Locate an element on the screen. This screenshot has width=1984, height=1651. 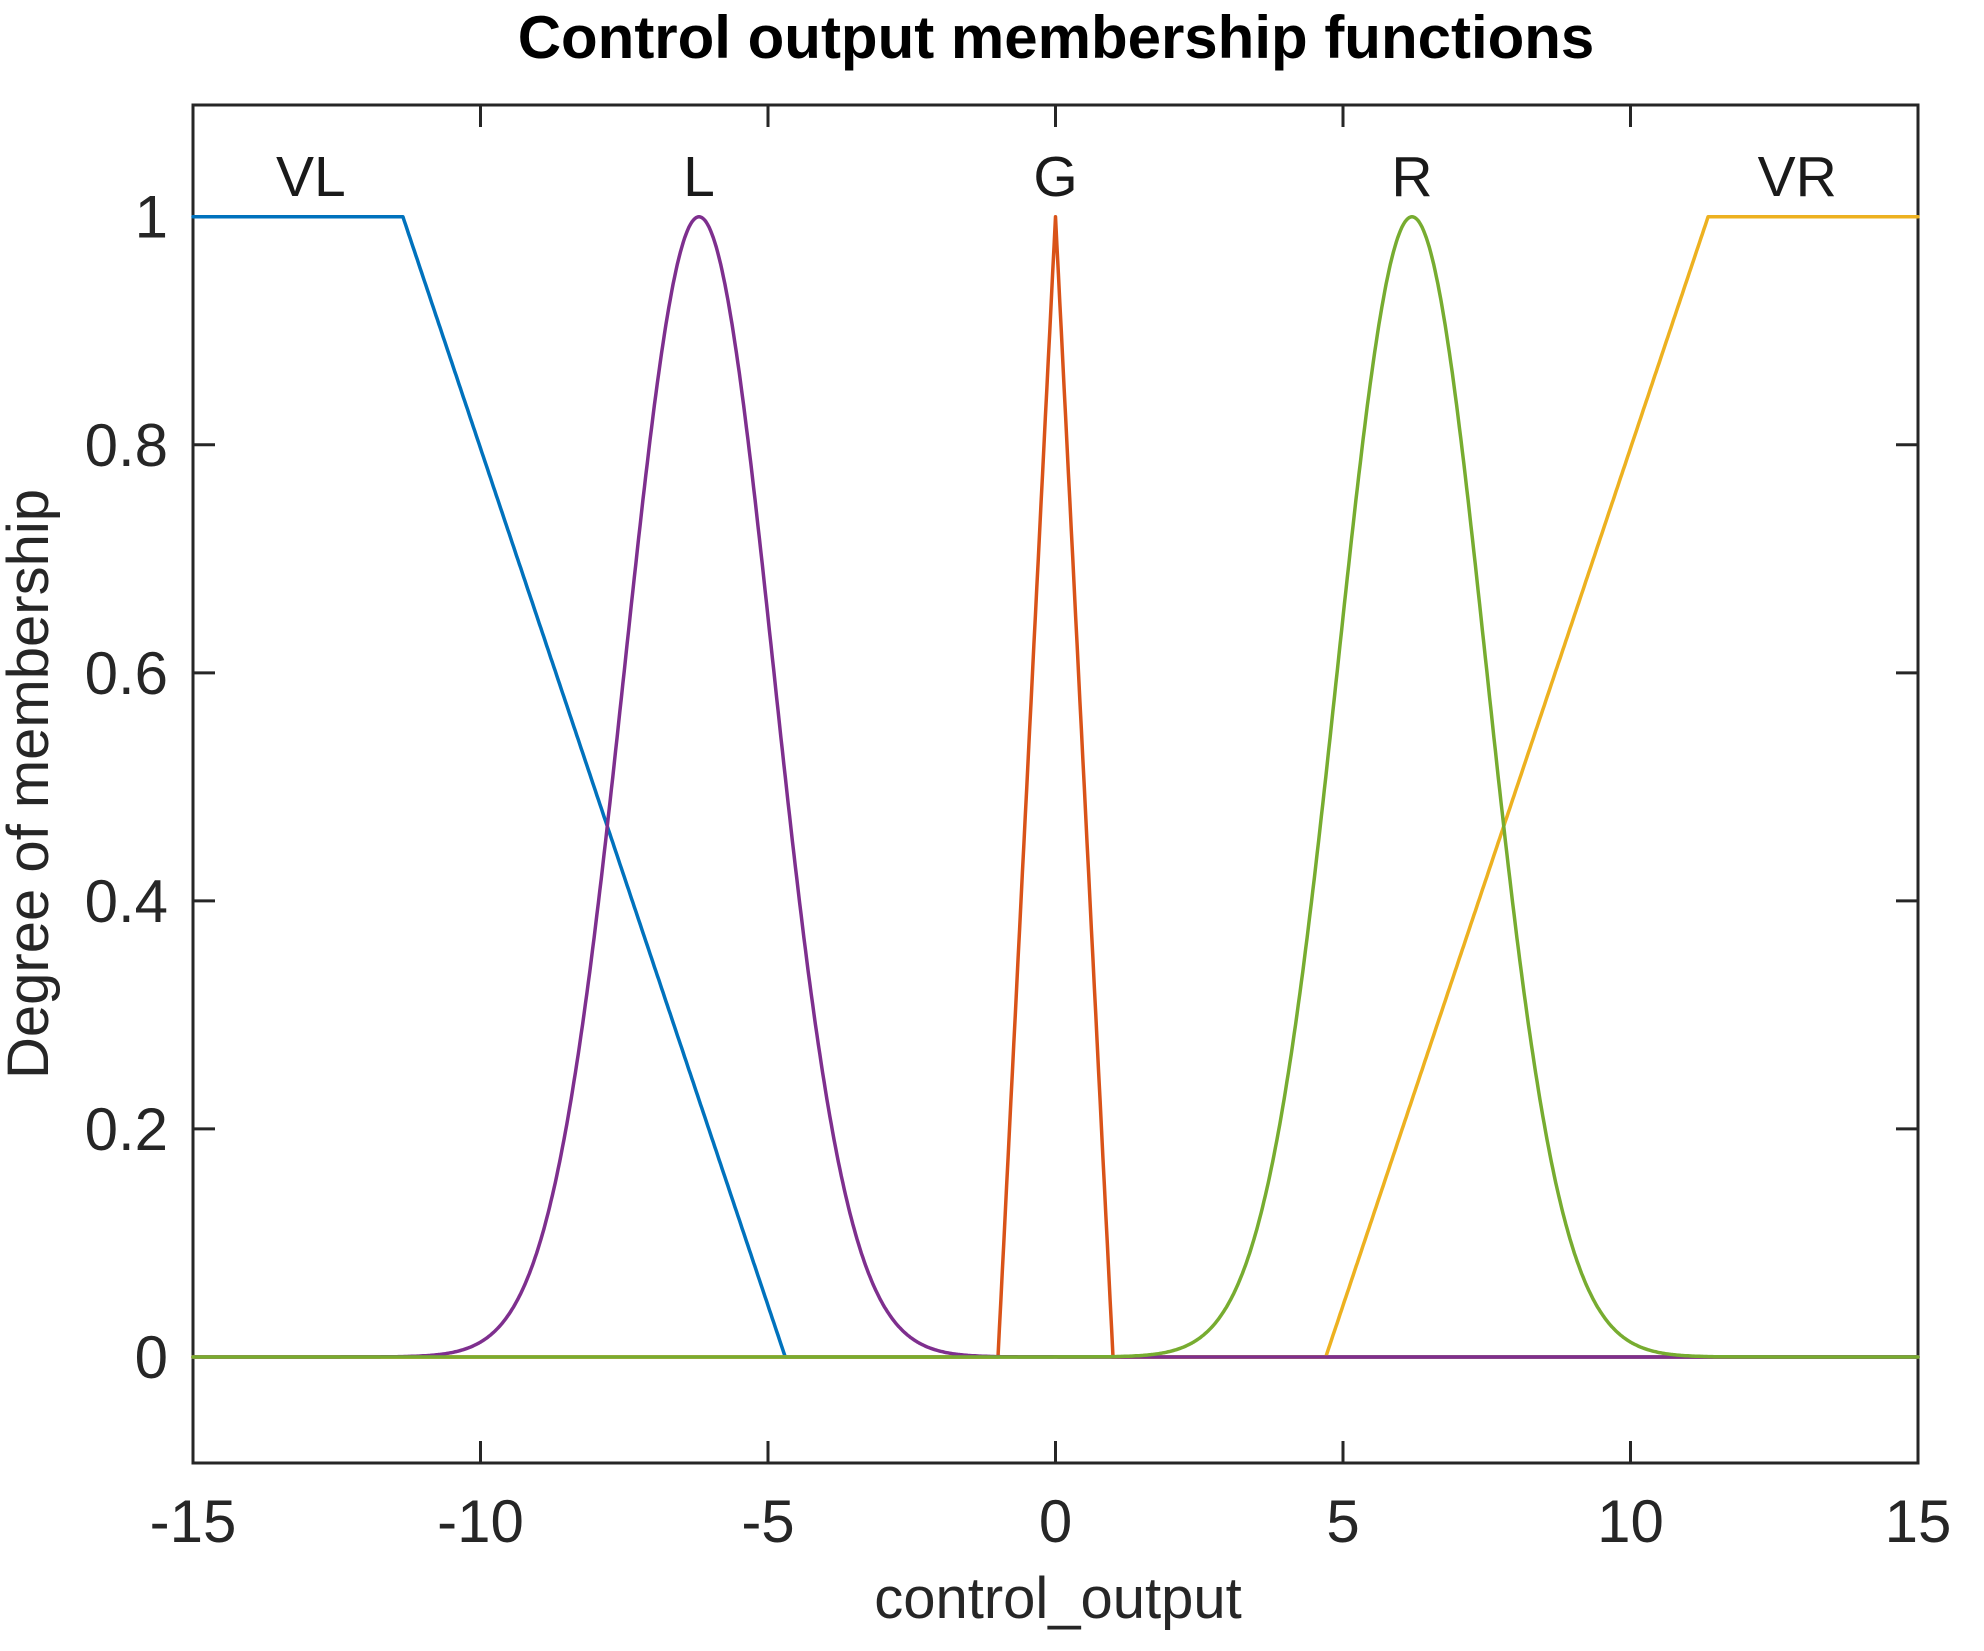
mf-label-VR: VR is located at coordinates (1797, 177).